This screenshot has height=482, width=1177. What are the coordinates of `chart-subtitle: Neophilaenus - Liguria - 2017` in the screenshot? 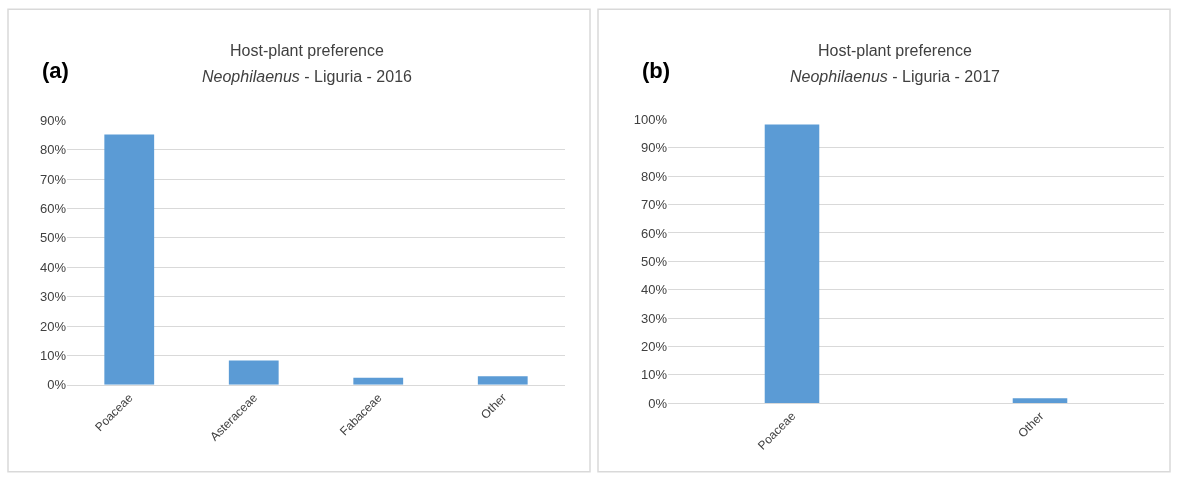 It's located at (895, 76).